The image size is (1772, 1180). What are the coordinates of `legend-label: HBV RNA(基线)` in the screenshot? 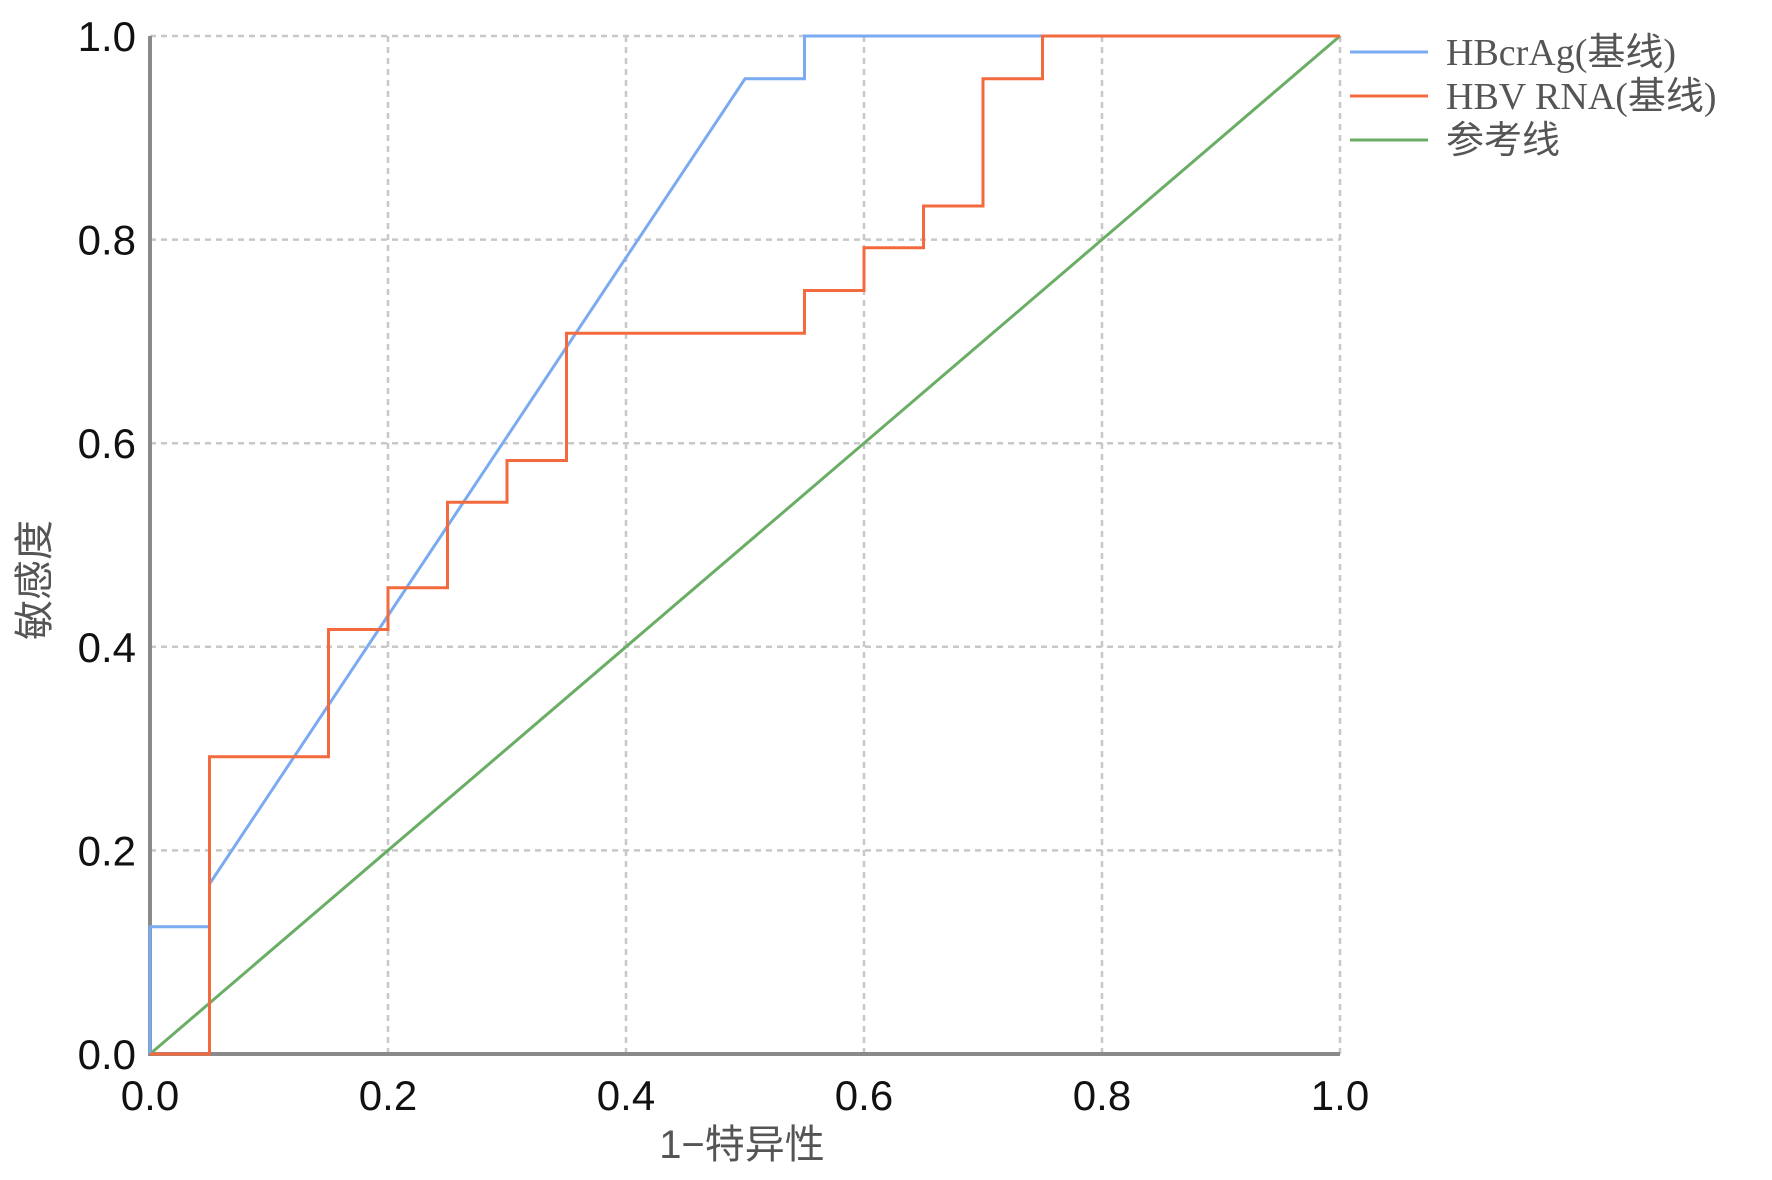 It's located at (1581, 97).